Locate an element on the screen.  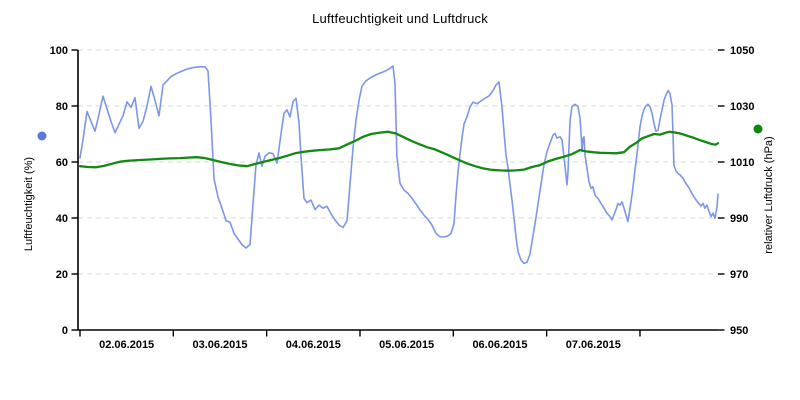
y-tick-label-right: 970 is located at coordinates (739, 275).